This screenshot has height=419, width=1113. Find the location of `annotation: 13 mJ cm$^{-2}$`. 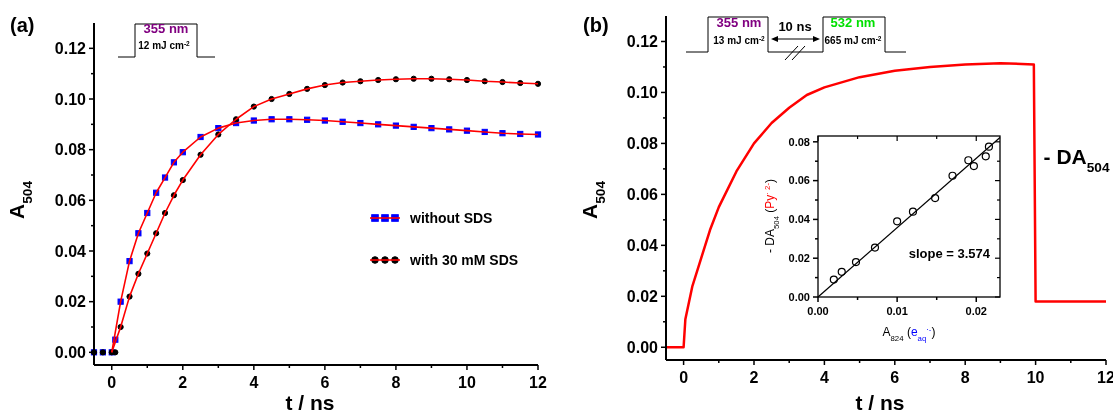

annotation: 13 mJ cm$^{-2}$ is located at coordinates (739, 40).